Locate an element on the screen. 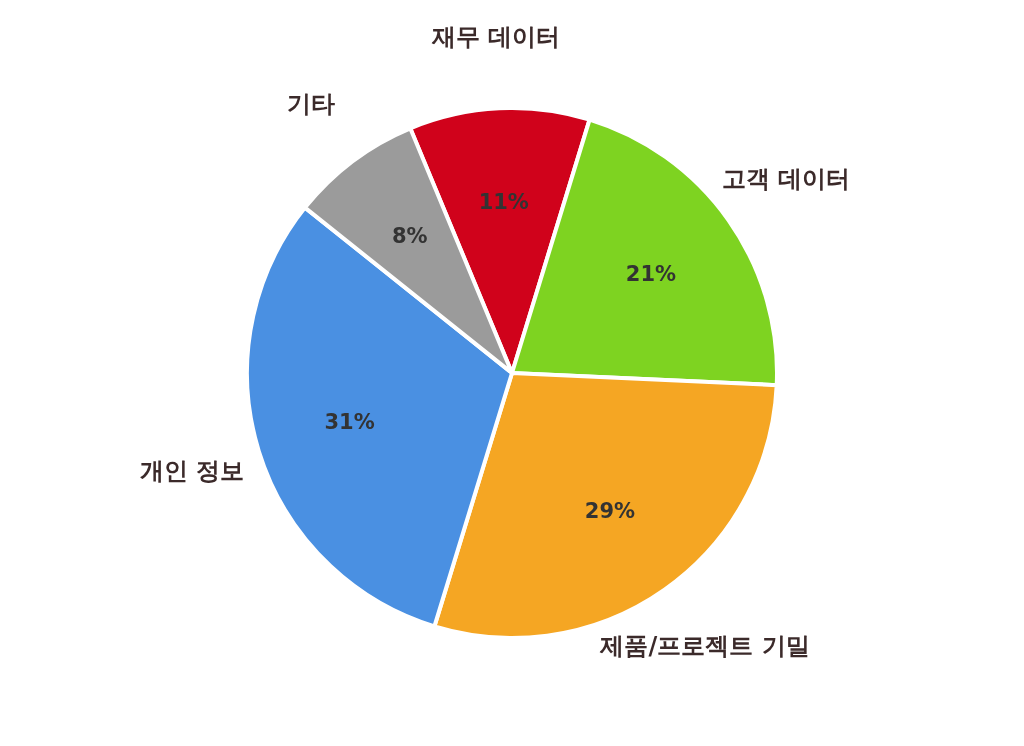  slice-label: 개인 정보 is located at coordinates (192, 470).